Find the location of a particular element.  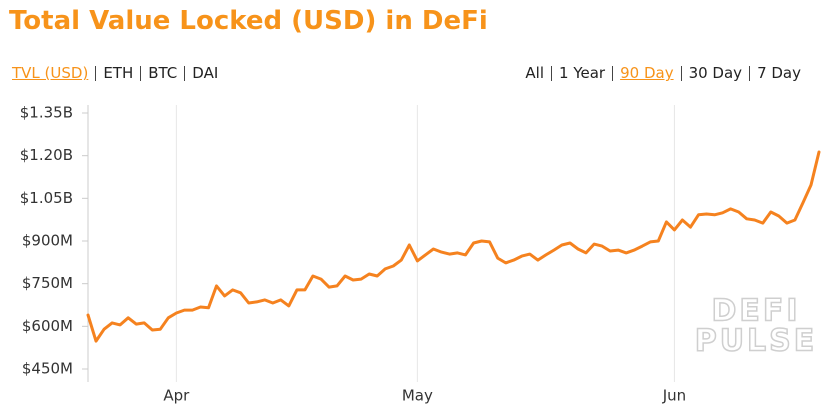

tab: 90 Day is located at coordinates (647, 73).